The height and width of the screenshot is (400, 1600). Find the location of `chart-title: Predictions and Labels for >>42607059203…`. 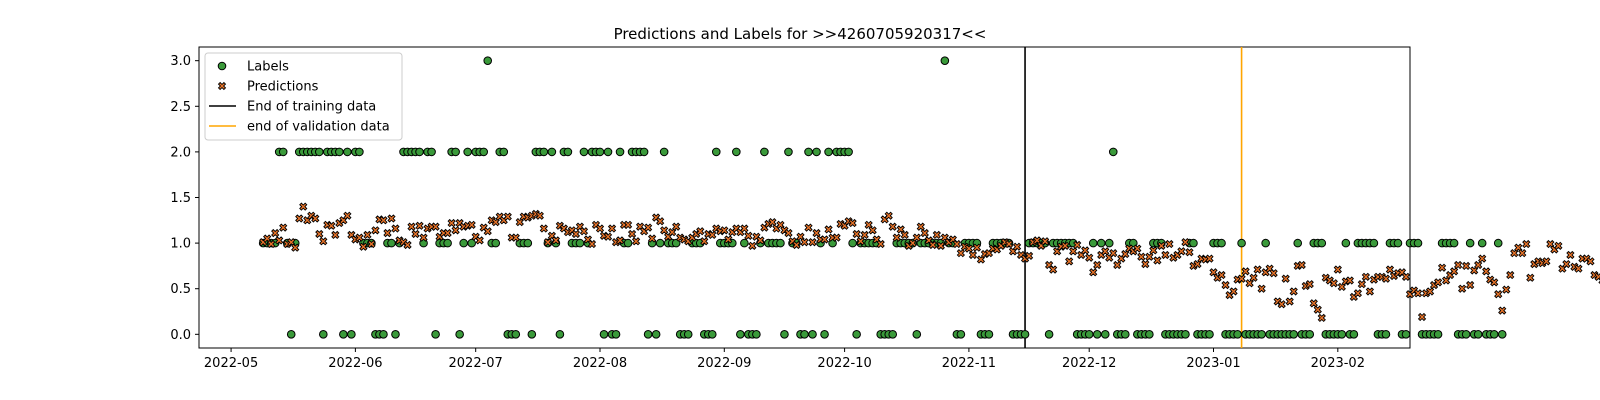

chart-title: Predictions and Labels for >>42607059203… is located at coordinates (800, 34).